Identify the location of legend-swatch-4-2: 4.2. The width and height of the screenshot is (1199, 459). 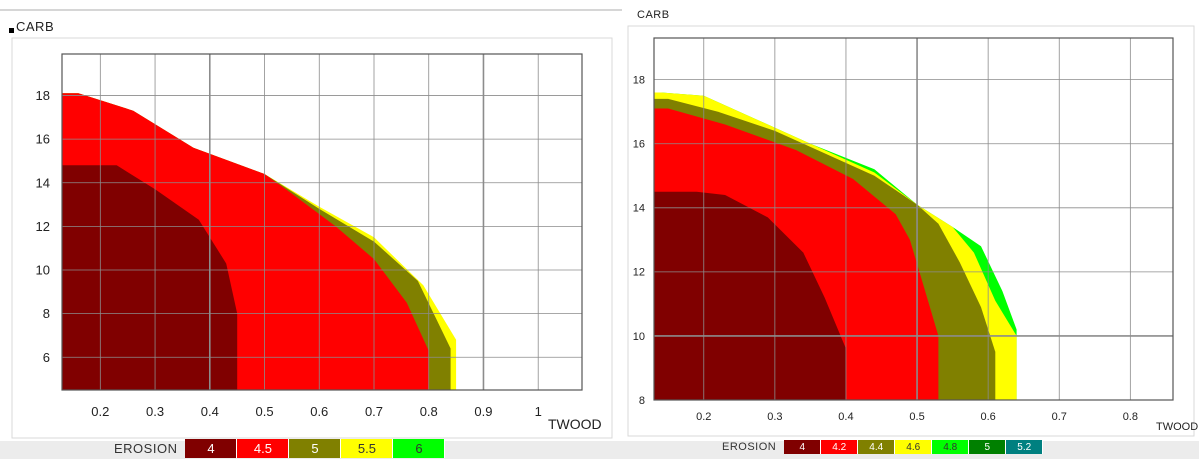
(840, 447).